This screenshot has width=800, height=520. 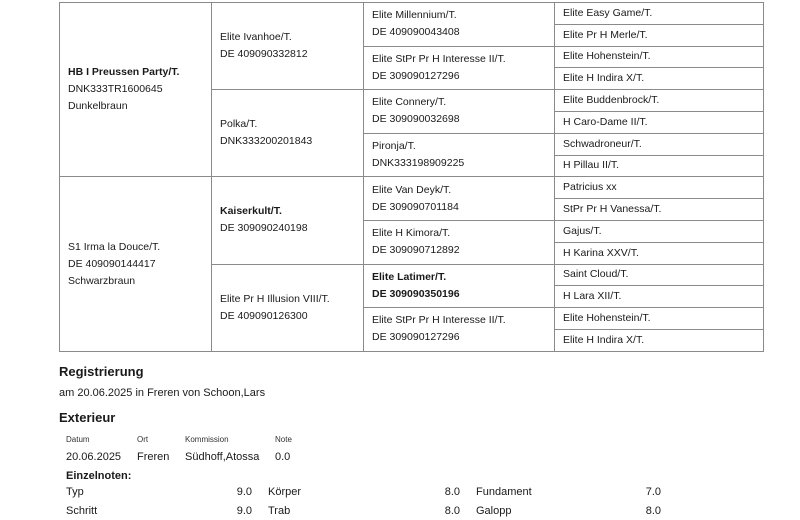 I want to click on score-label: Schritt, so click(x=82, y=511).